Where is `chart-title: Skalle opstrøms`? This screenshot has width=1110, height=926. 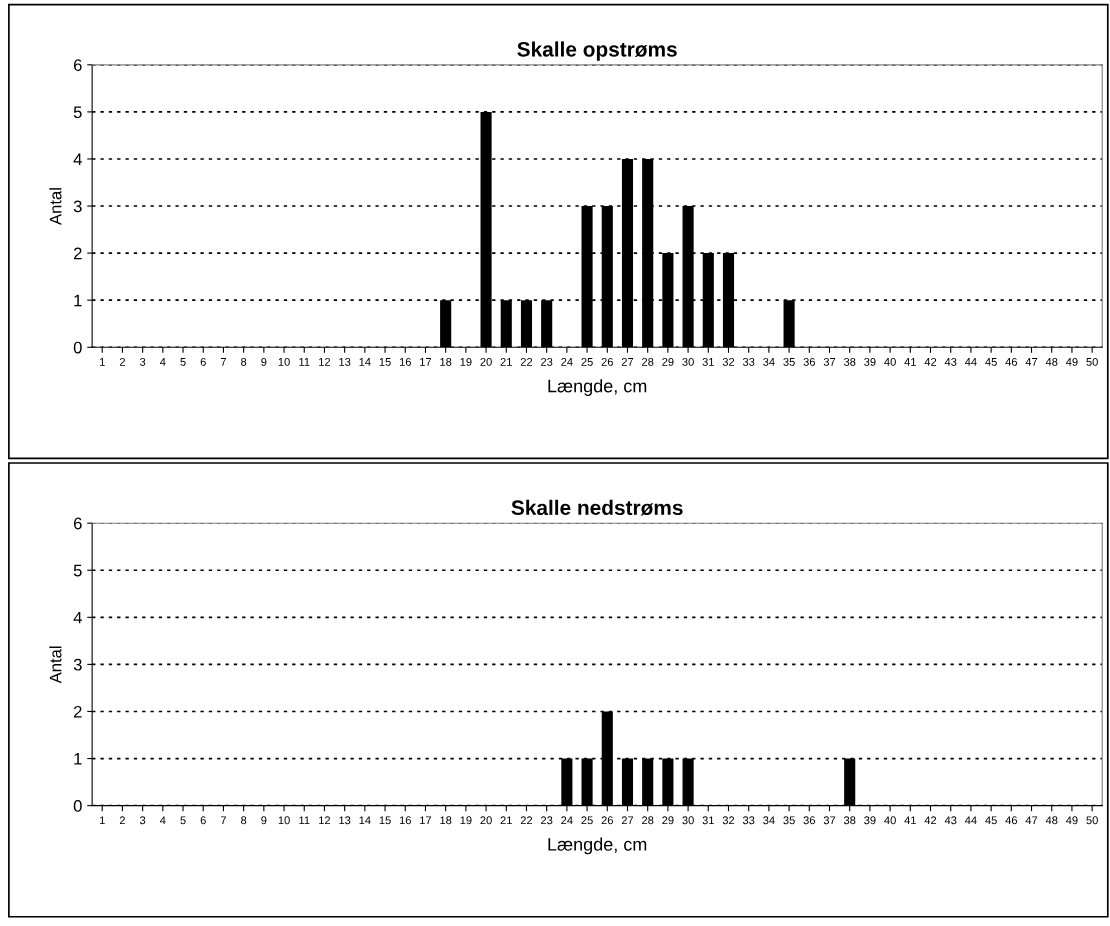 chart-title: Skalle opstrøms is located at coordinates (597, 51).